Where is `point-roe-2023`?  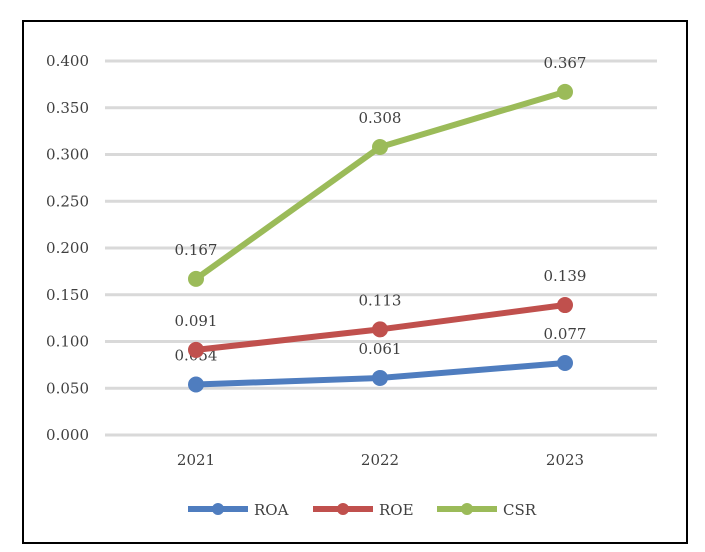
point-roe-2023 is located at coordinates (565, 305).